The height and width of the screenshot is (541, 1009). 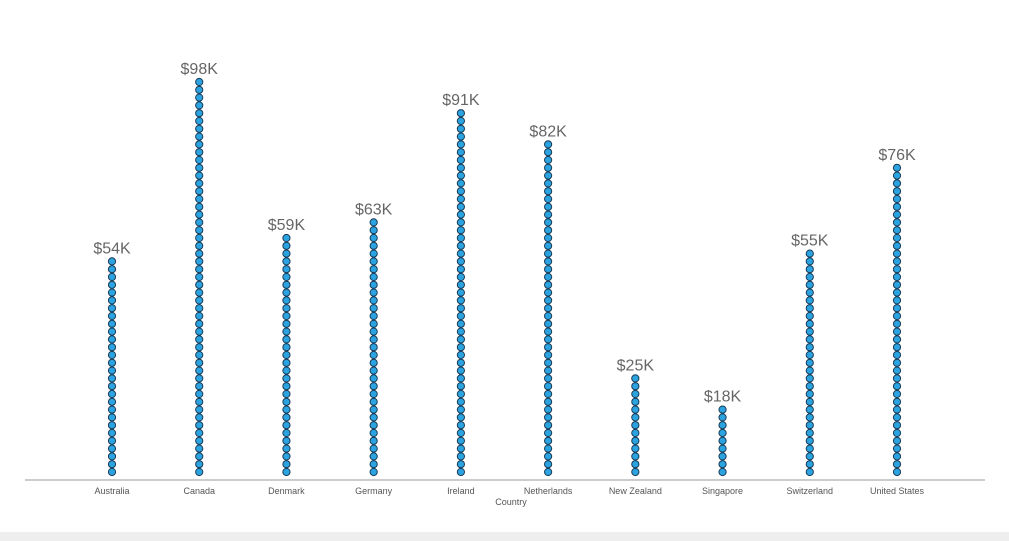 What do you see at coordinates (460, 293) in the screenshot?
I see `dot-column-ireland` at bounding box center [460, 293].